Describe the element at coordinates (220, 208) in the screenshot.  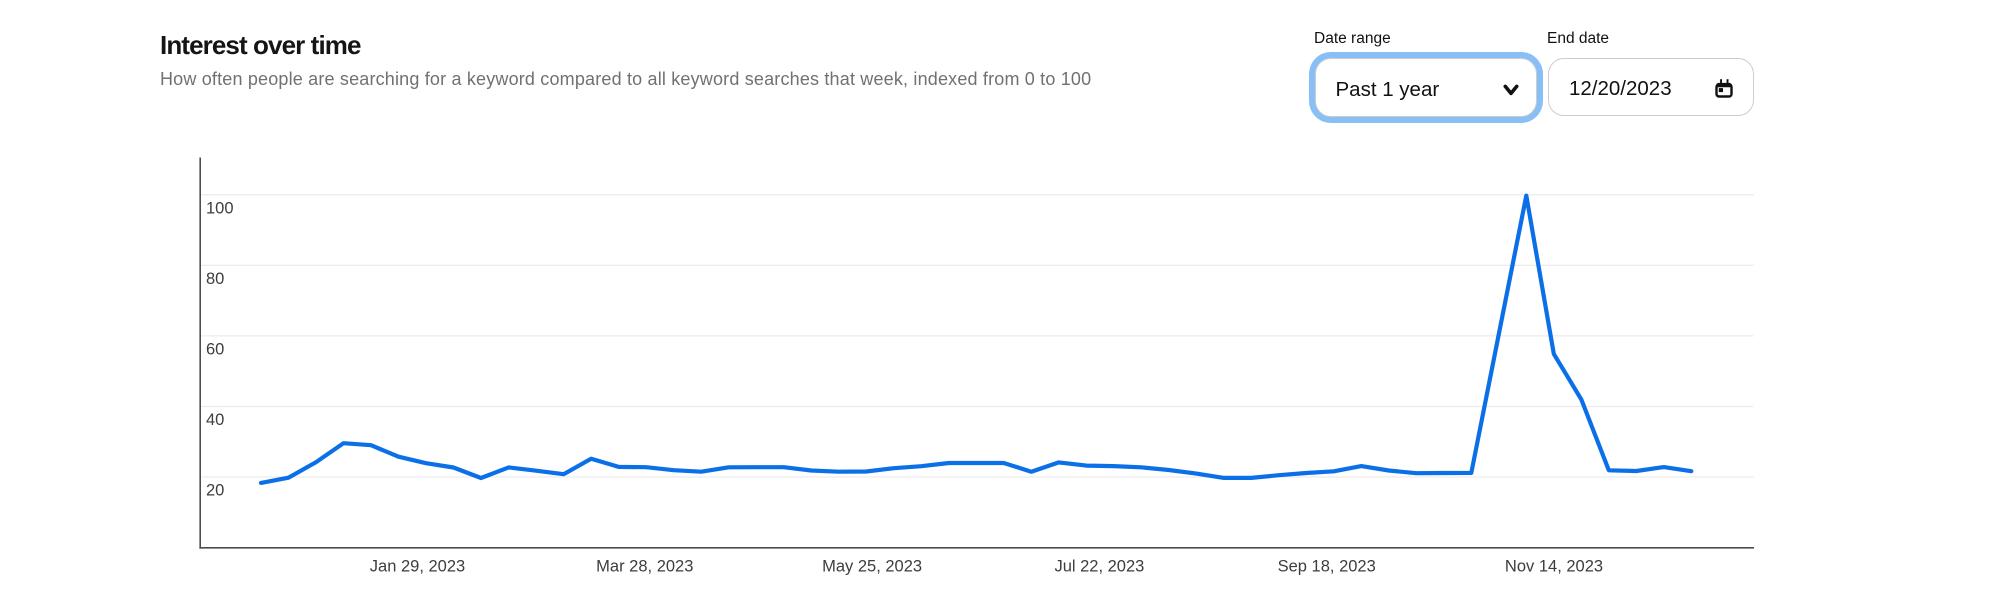
I see `svg-text: 100` at that location.